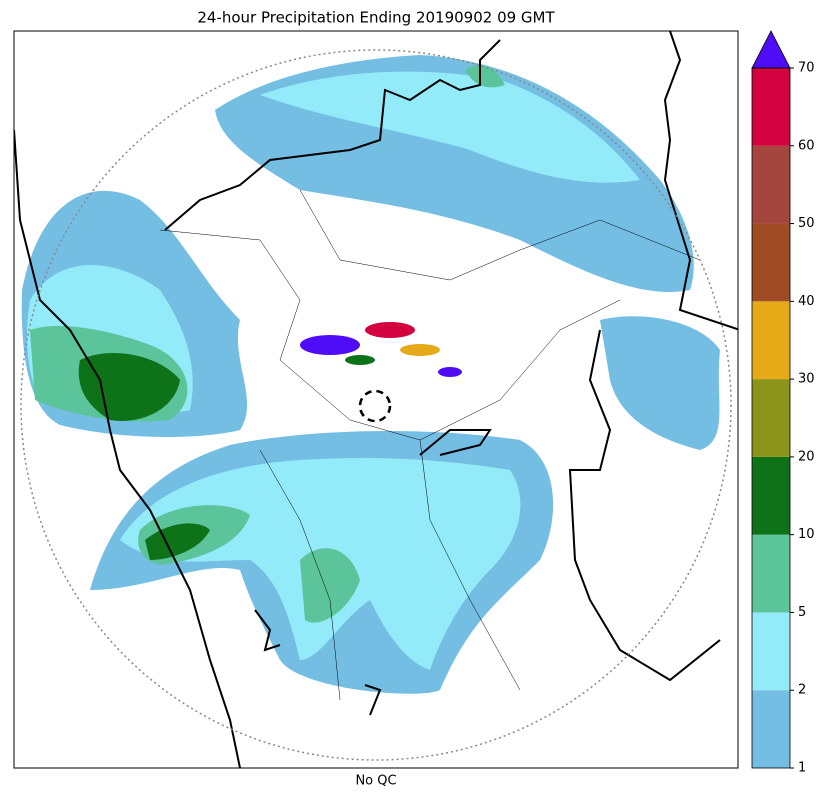 This screenshot has width=825, height=801. I want to click on map-caption: No QC, so click(375, 781).